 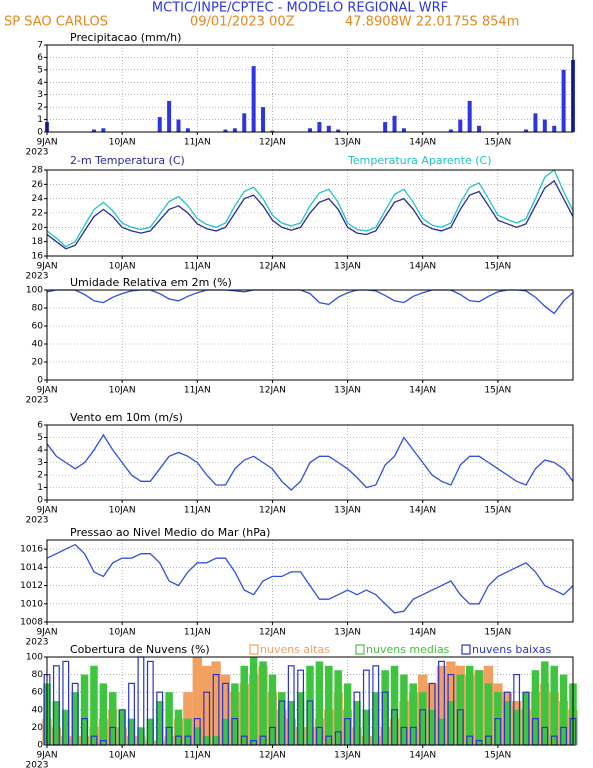 I want to click on y-tick-label: 26, so click(x=38, y=185).